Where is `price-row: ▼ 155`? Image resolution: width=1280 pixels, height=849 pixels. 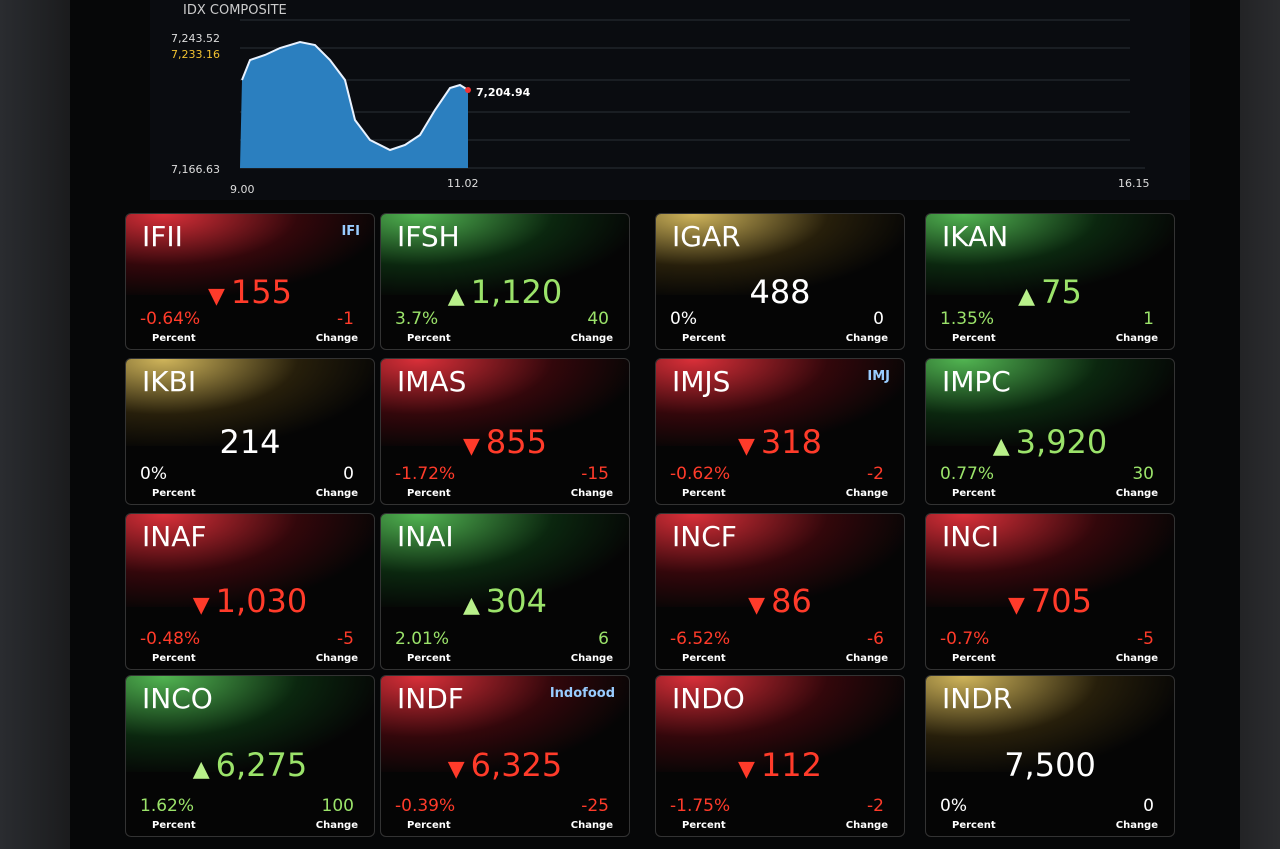
price-row: ▼ 155 is located at coordinates (250, 292).